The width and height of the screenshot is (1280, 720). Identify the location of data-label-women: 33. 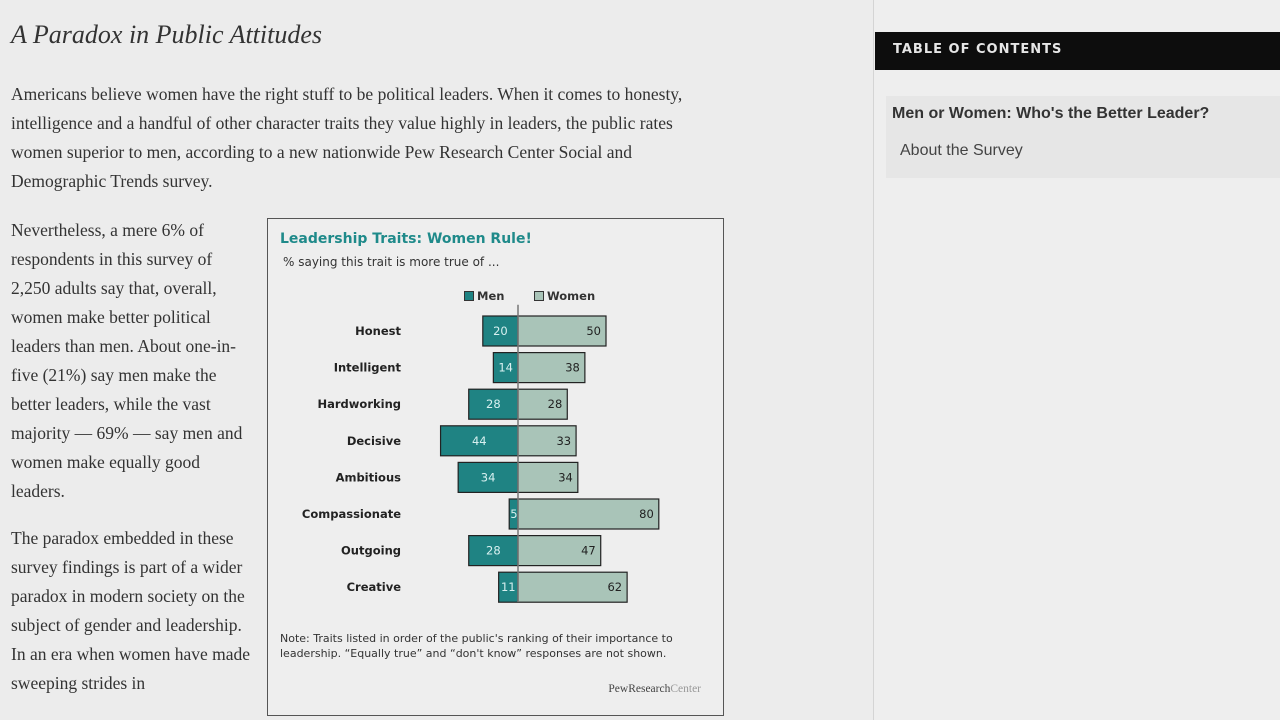
(563, 441).